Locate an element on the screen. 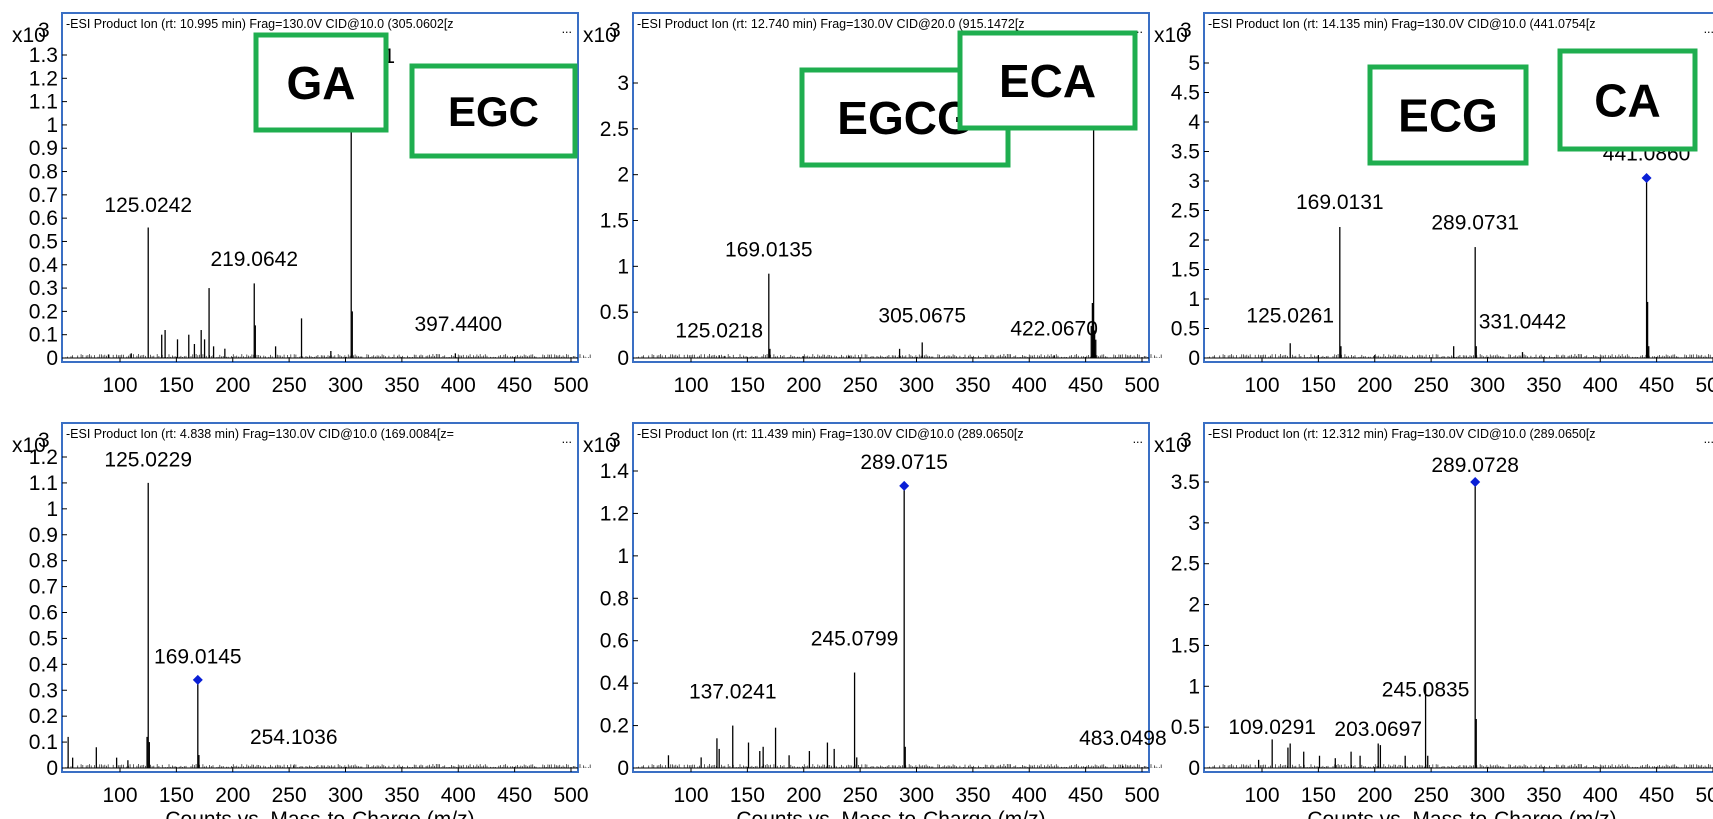 The image size is (1713, 819). y-tick-label: 4.5 is located at coordinates (1185, 93).